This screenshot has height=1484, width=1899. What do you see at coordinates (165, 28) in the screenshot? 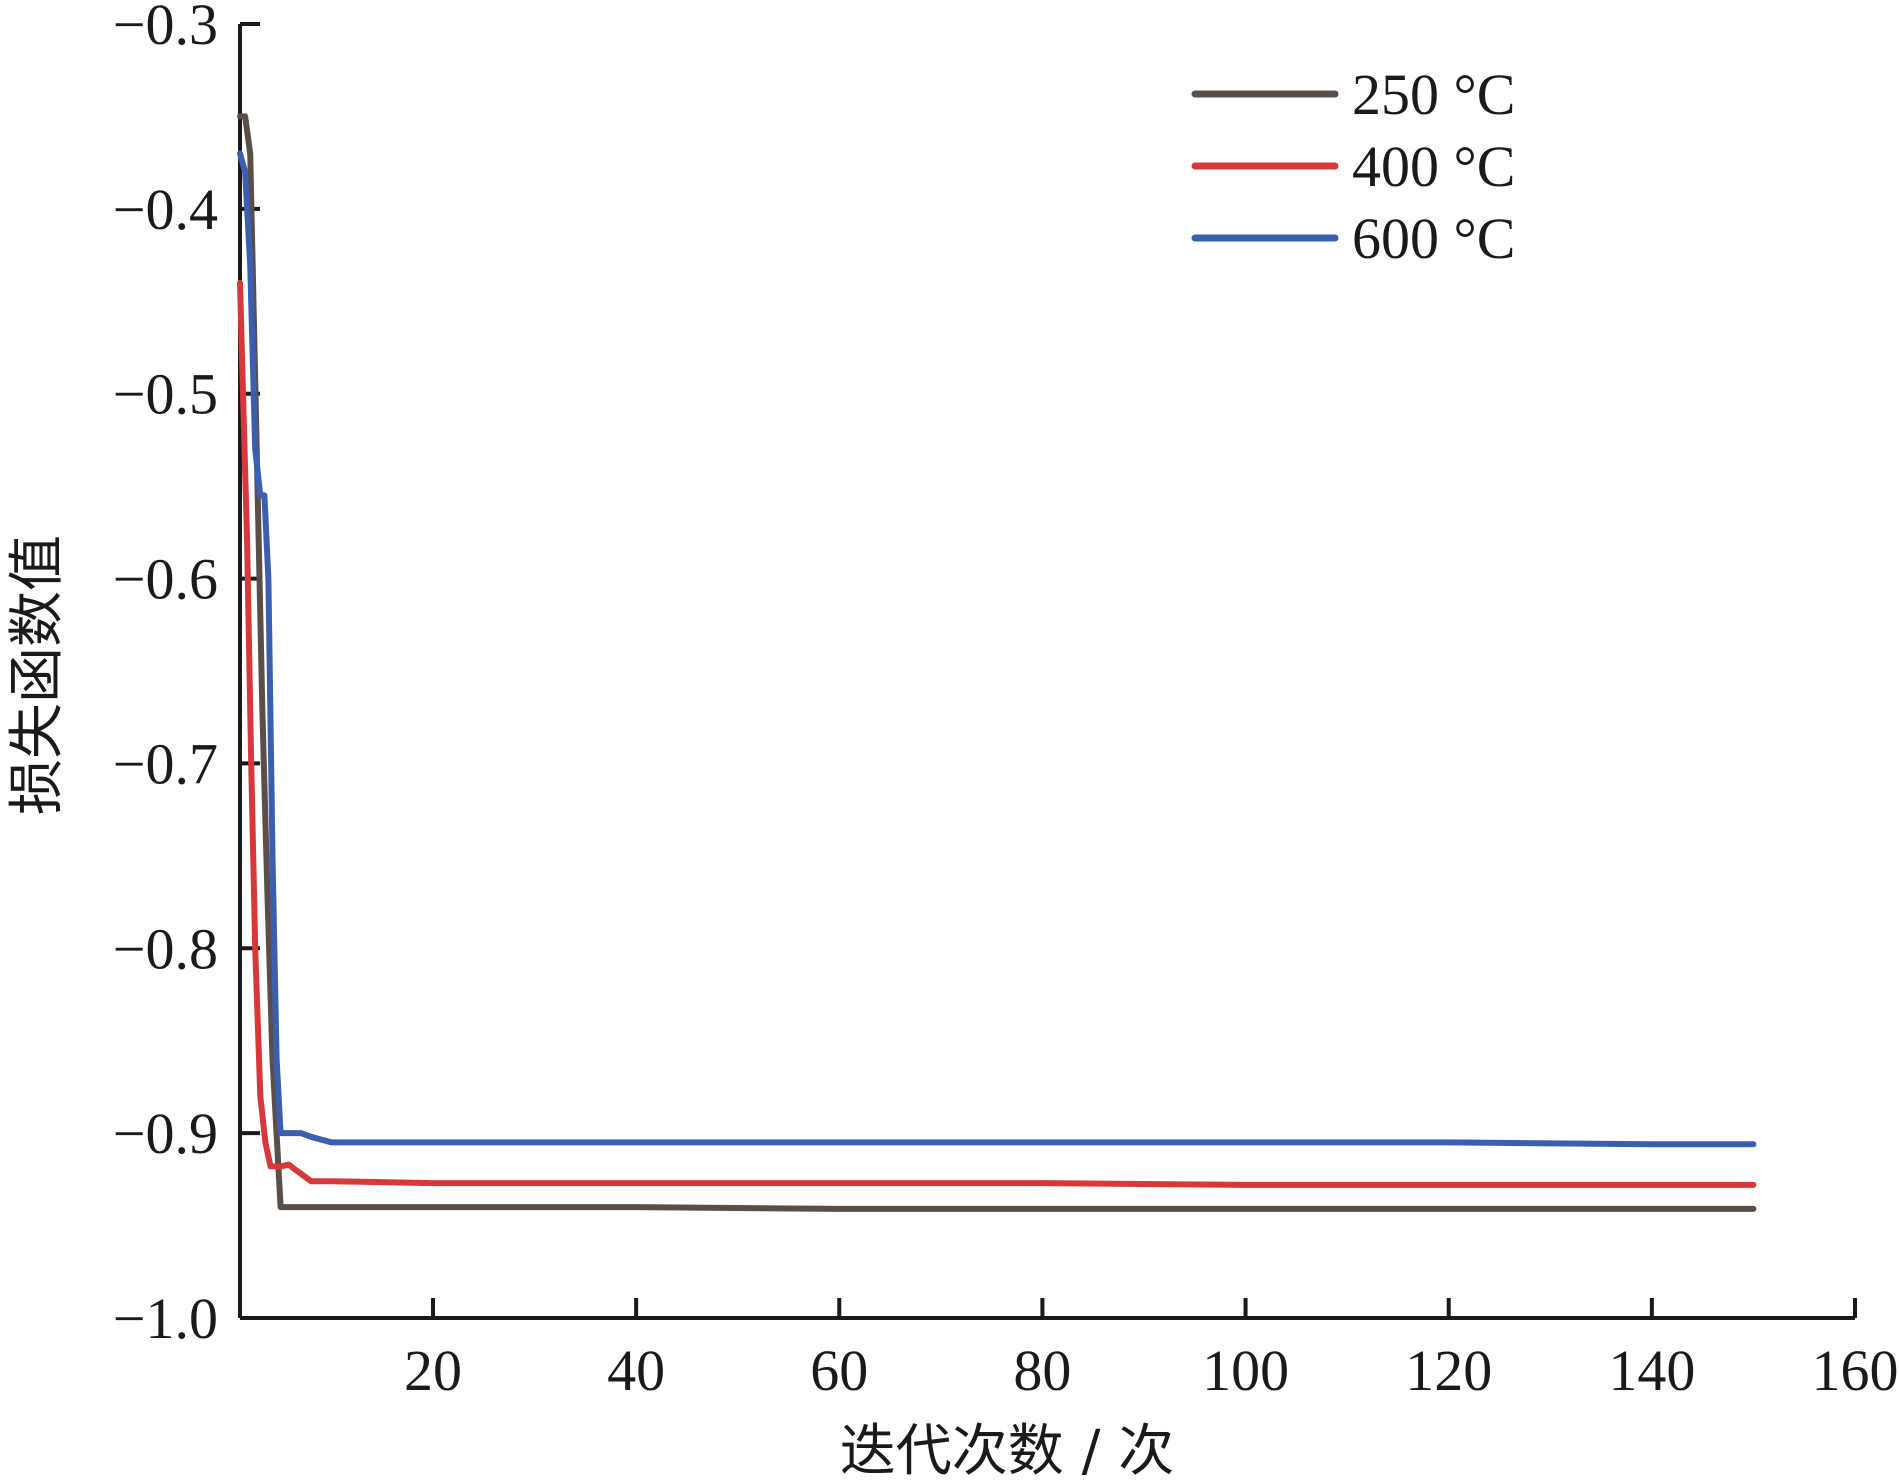
I see `y-tick-label: −0.3` at bounding box center [165, 28].